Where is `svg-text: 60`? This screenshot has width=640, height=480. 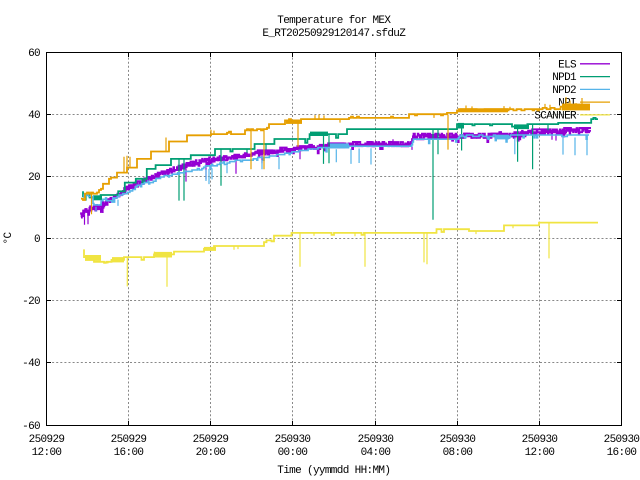 svg-text: 60 is located at coordinates (34, 54).